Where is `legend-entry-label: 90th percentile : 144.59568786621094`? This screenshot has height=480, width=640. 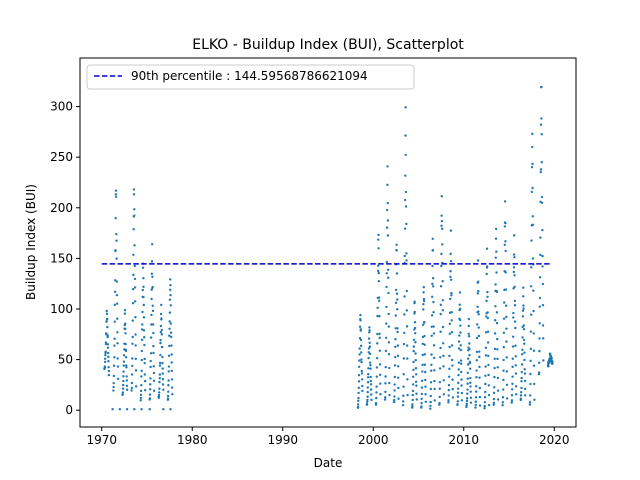 legend-entry-label: 90th percentile : 144.59568786621094 is located at coordinates (249, 76).